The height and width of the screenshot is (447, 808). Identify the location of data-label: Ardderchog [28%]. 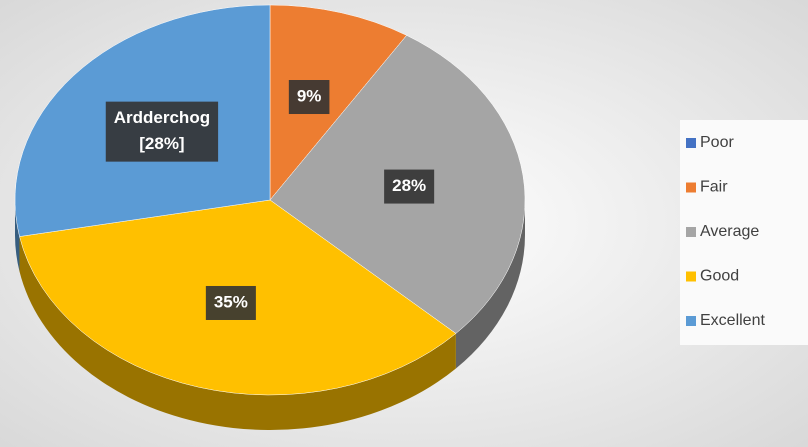
(162, 130).